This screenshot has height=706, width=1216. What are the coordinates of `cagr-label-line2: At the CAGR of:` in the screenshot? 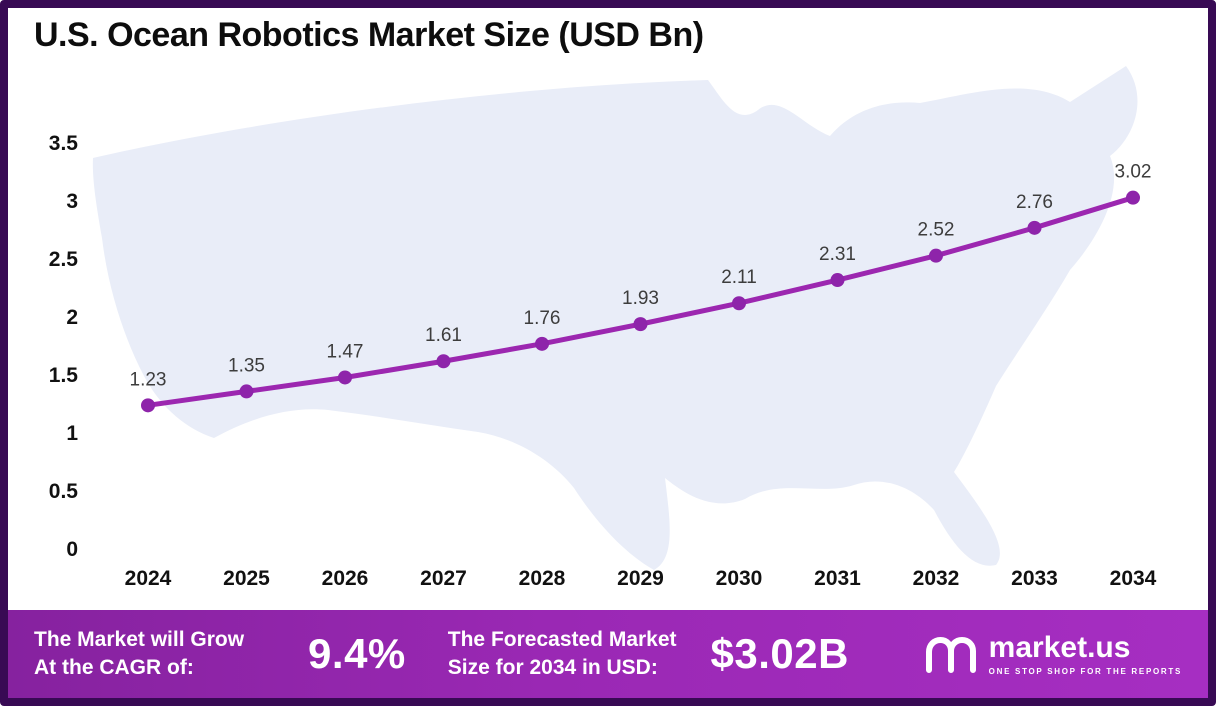 It's located at (114, 667).